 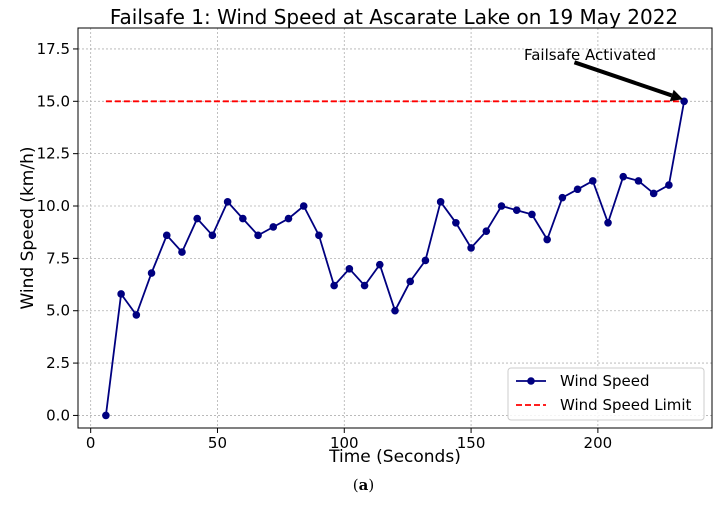 What do you see at coordinates (605, 381) in the screenshot?
I see `legend-label-wind-speed: Wind Speed` at bounding box center [605, 381].